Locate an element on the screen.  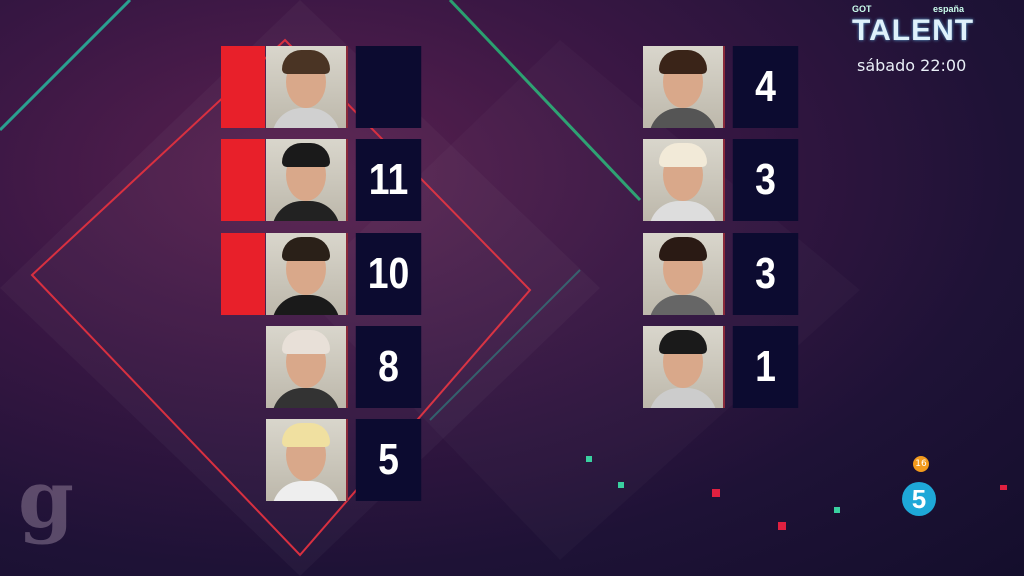
contestant-card: 1 is located at coordinates (723, 367).